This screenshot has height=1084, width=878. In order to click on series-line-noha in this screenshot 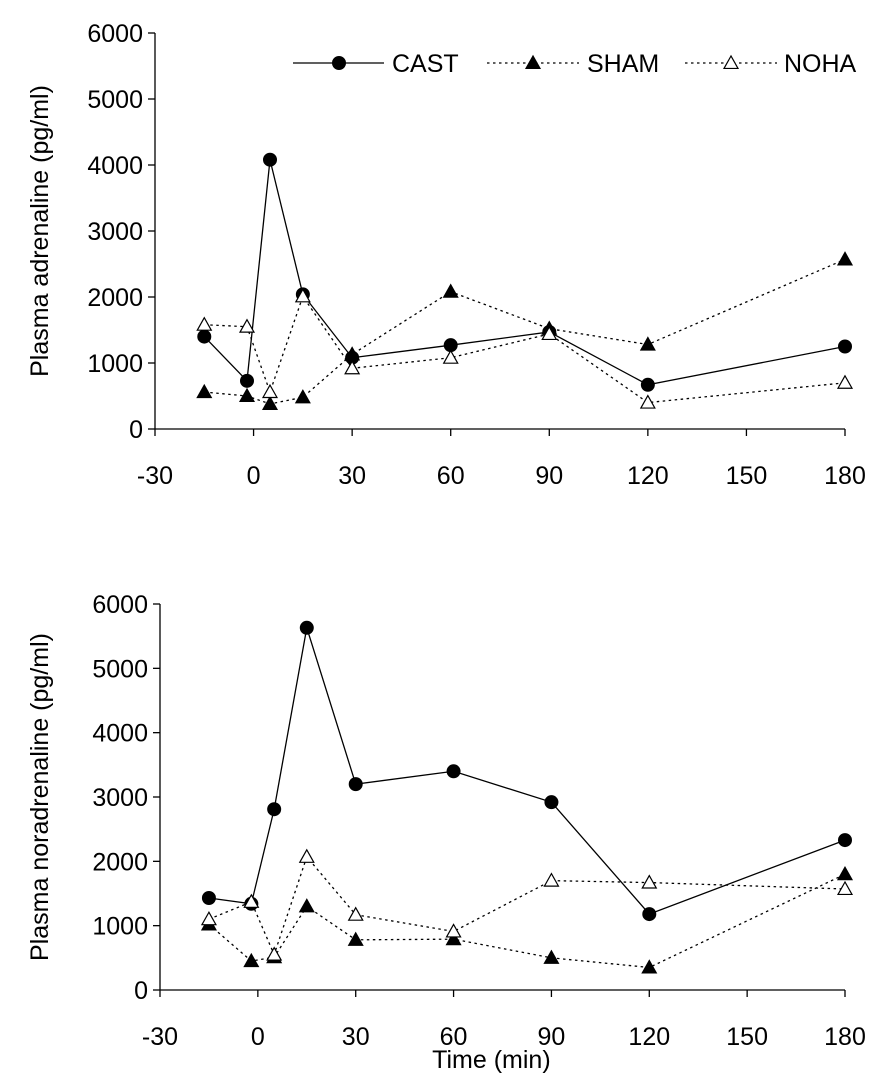, I will do `click(525, 349)`.